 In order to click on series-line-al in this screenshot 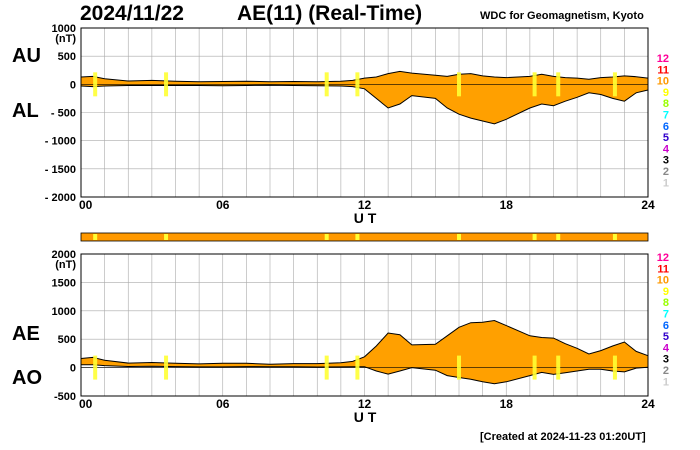, I will do `click(364, 104)`.